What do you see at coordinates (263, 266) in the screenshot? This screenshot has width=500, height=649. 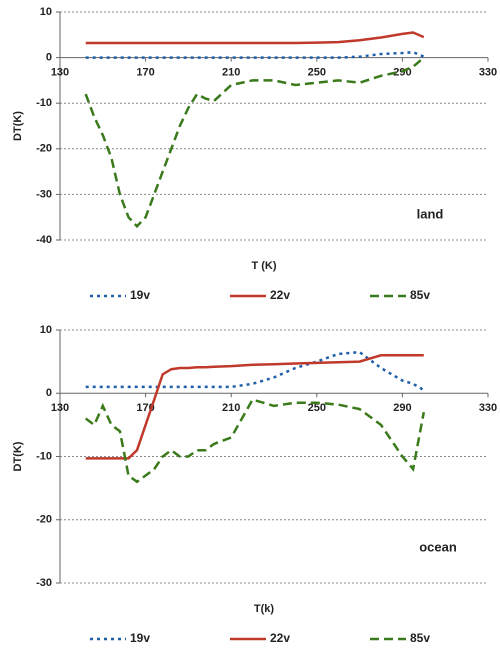 I see `x-axis-title: T (K)` at bounding box center [263, 266].